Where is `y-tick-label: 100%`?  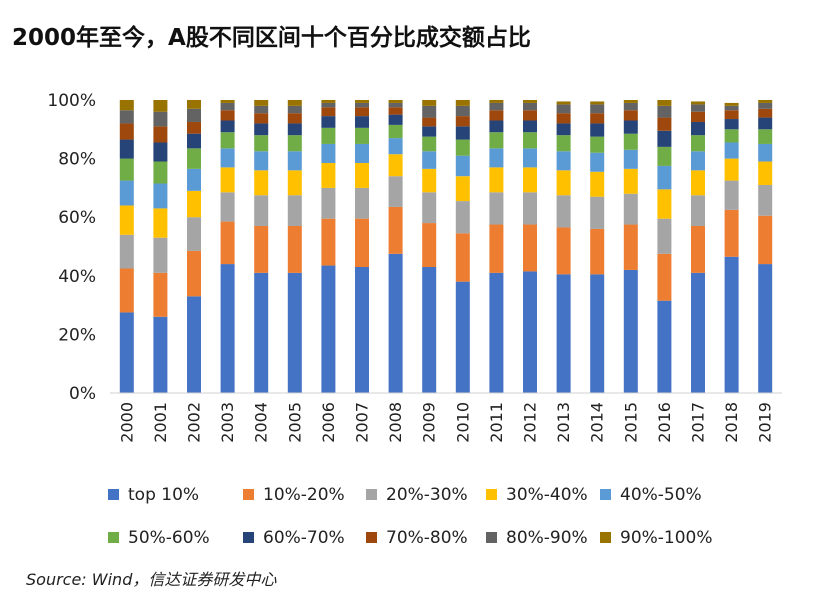 y-tick-label: 100% is located at coordinates (71, 101).